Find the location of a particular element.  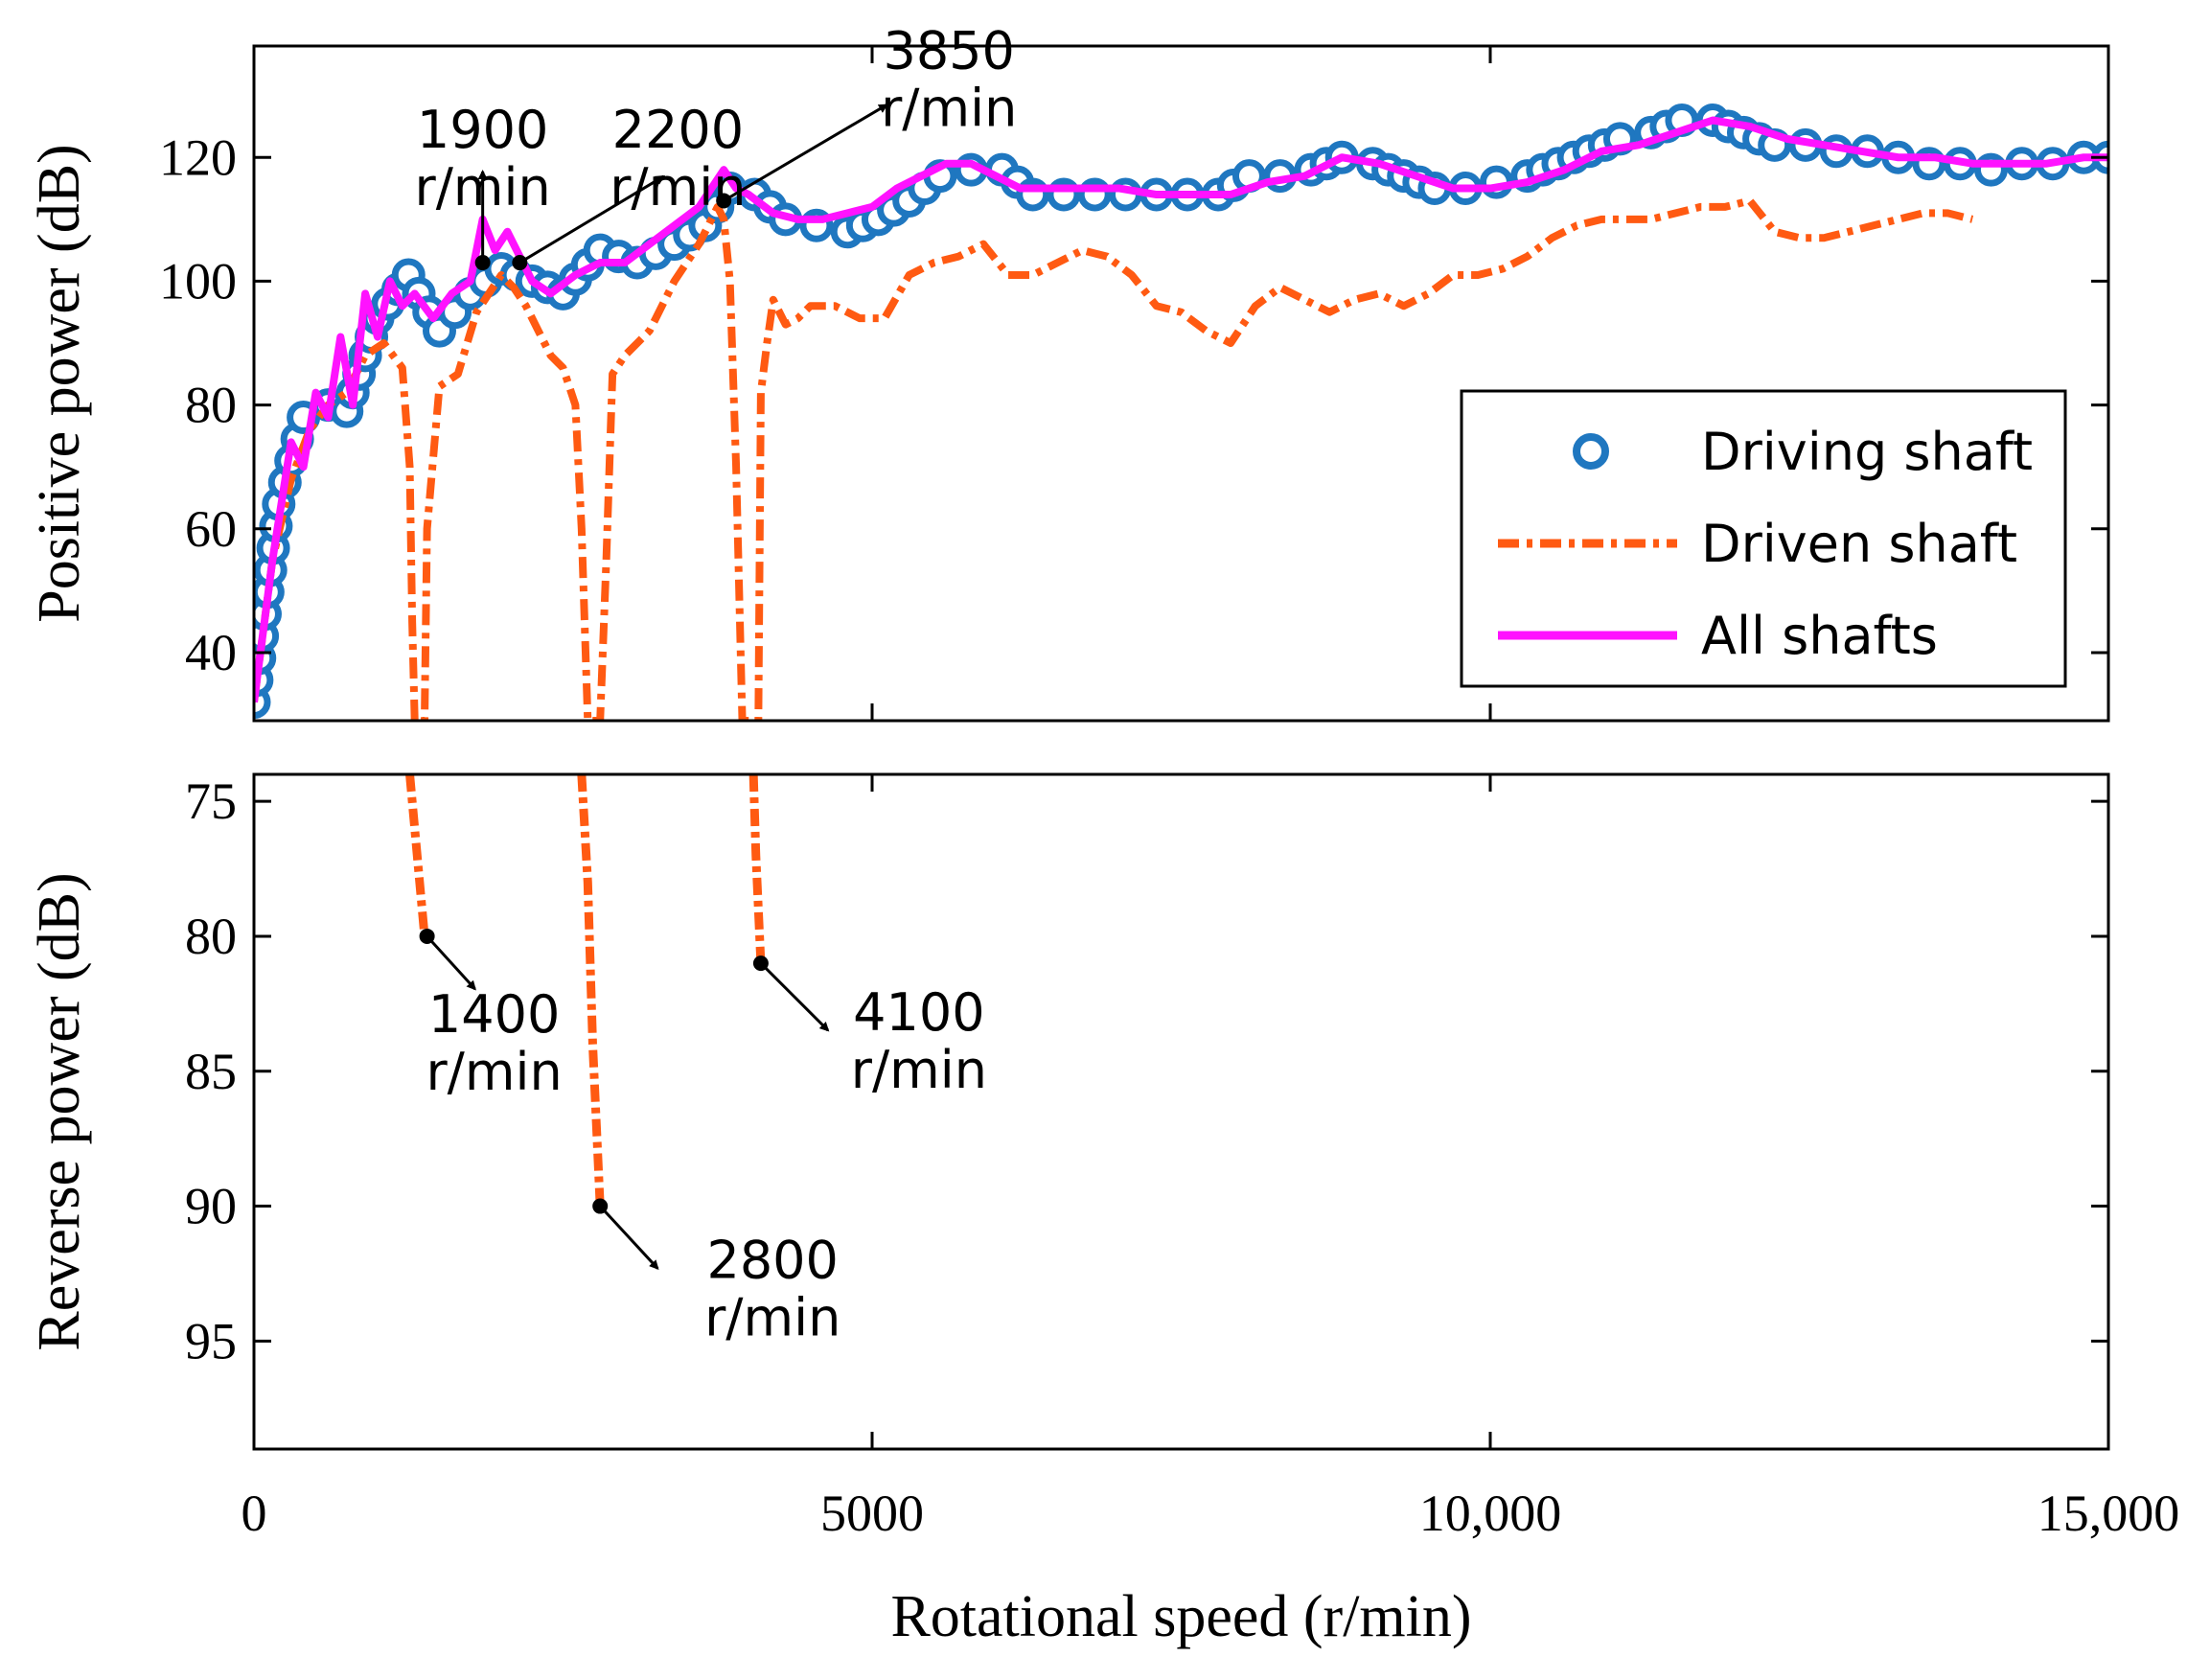

y-tick-label: 120 is located at coordinates (198, 157).